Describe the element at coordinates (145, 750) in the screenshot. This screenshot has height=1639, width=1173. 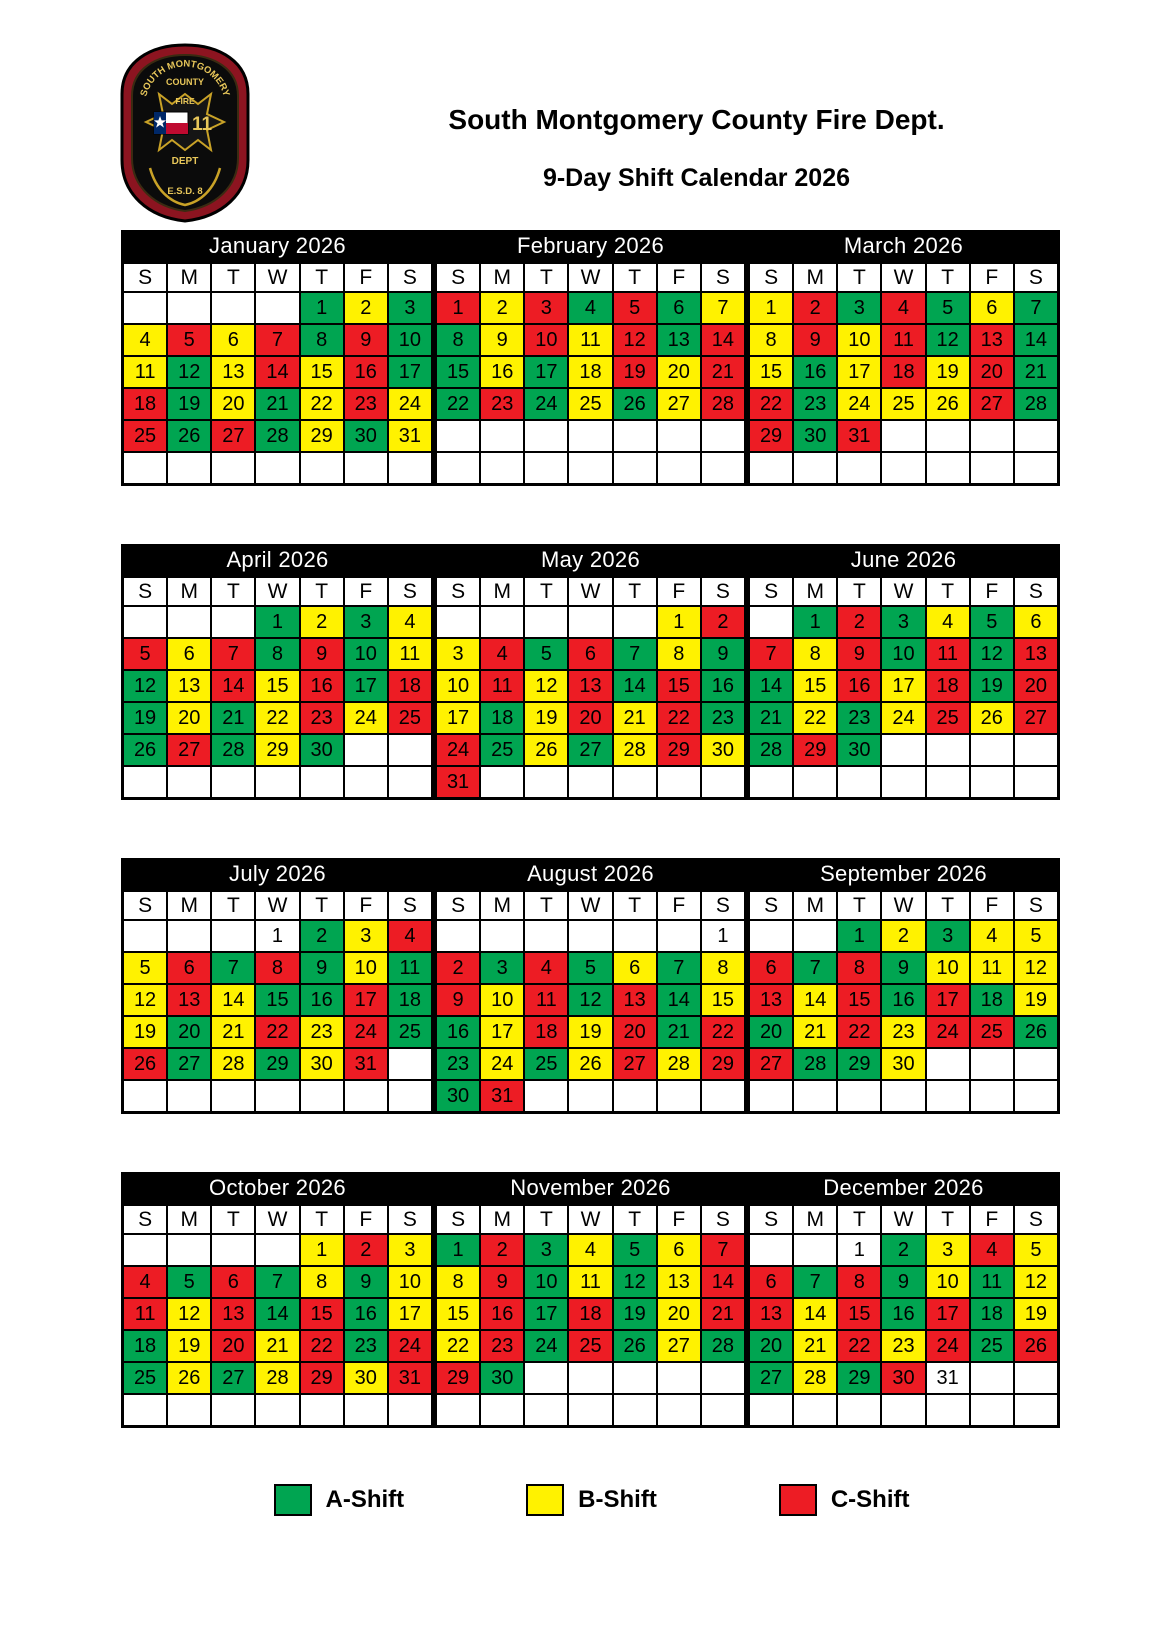
I see `calendar-day-cell: 26` at that location.